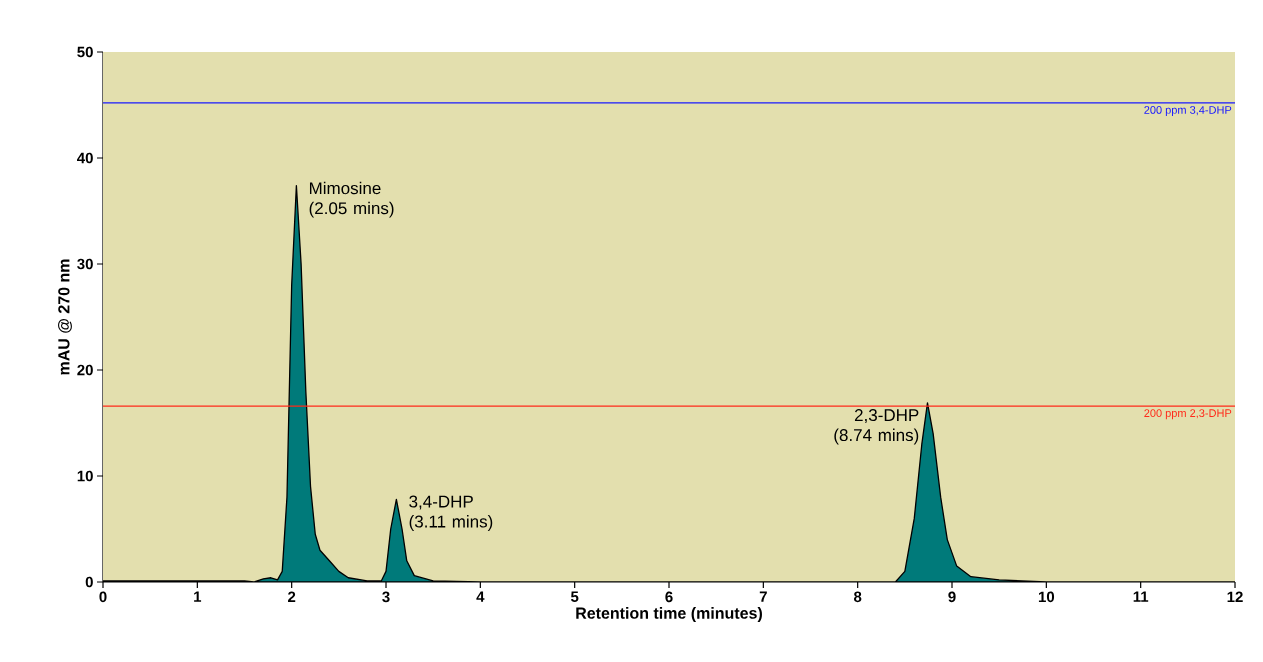 This screenshot has height=662, width=1263. What do you see at coordinates (480, 596) in the screenshot?
I see `x-tick-label: 4` at bounding box center [480, 596].